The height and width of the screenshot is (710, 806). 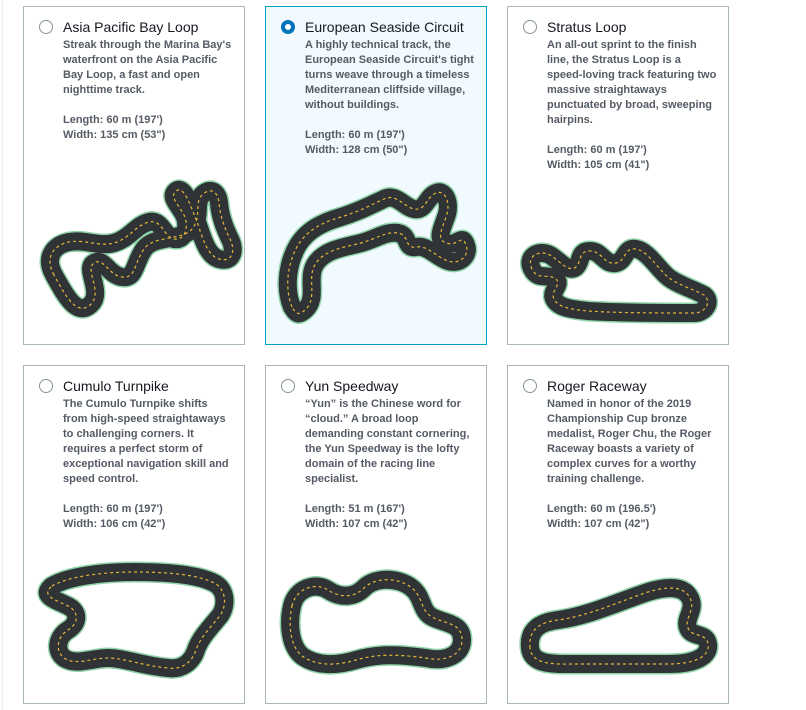 I want to click on track-title: Stratus Loop, so click(x=587, y=27).